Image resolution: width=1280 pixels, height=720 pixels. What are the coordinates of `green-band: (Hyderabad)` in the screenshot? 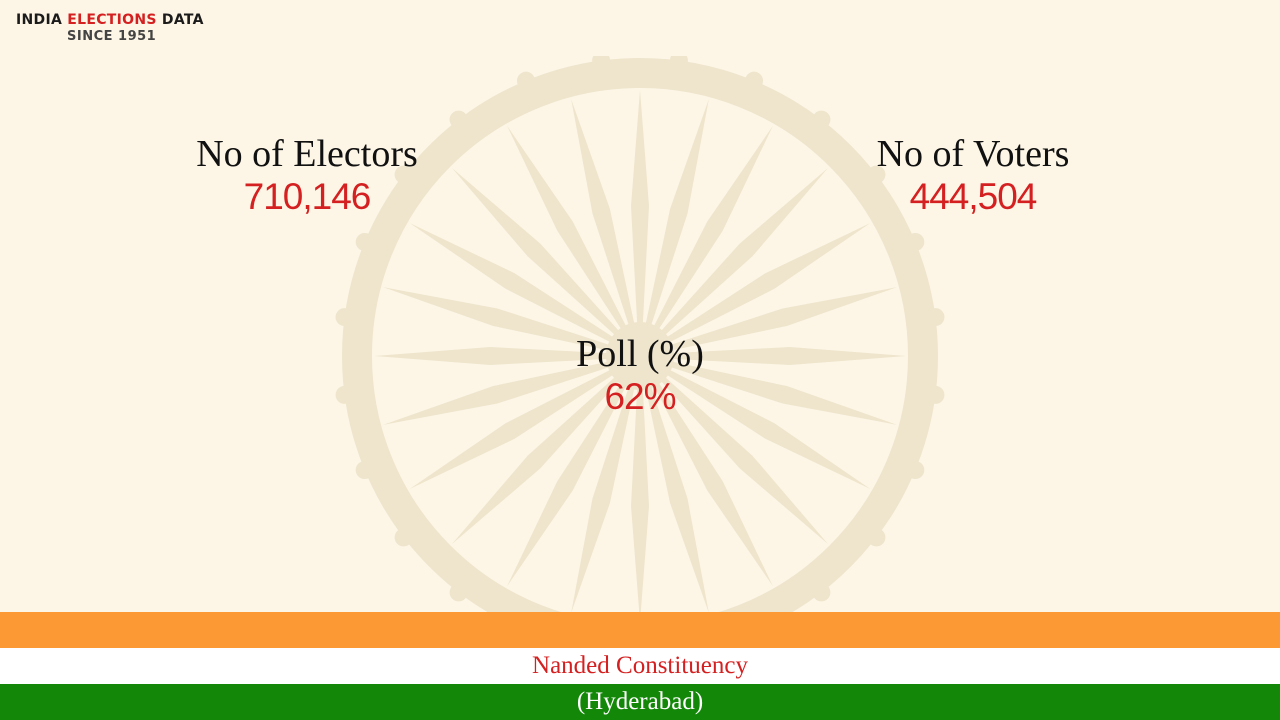 It's located at (640, 702).